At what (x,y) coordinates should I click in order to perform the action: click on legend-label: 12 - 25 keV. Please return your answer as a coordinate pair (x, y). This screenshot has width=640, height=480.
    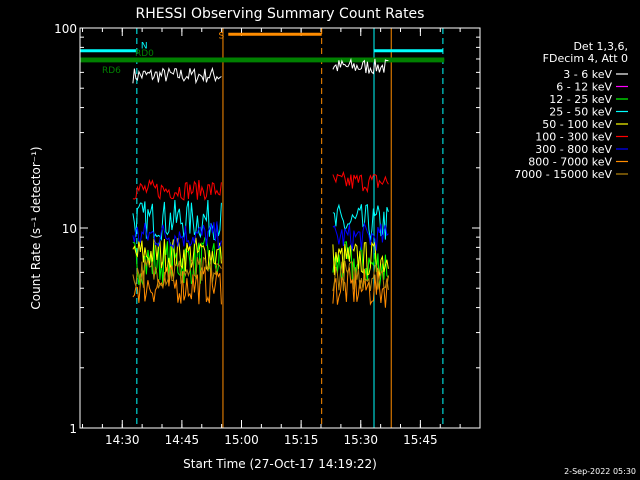
    Looking at the image, I should click on (580, 99).